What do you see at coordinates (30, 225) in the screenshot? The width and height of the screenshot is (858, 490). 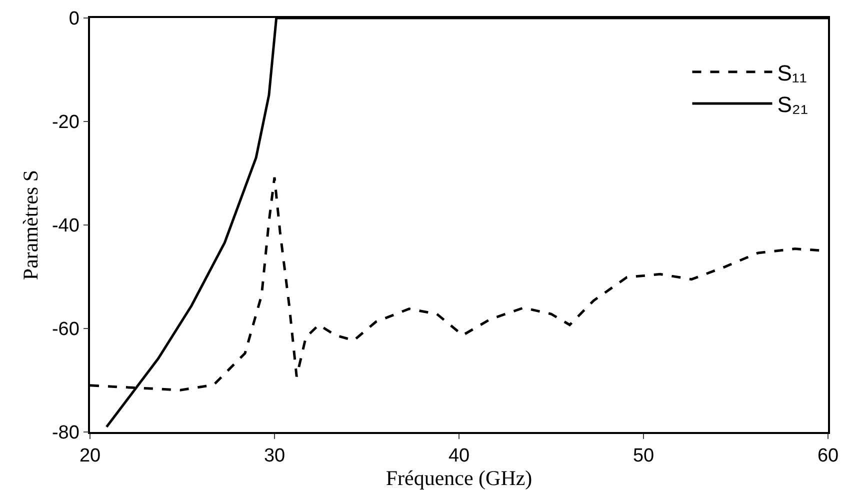 I see `y-axis-title: Paramètres S` at bounding box center [30, 225].